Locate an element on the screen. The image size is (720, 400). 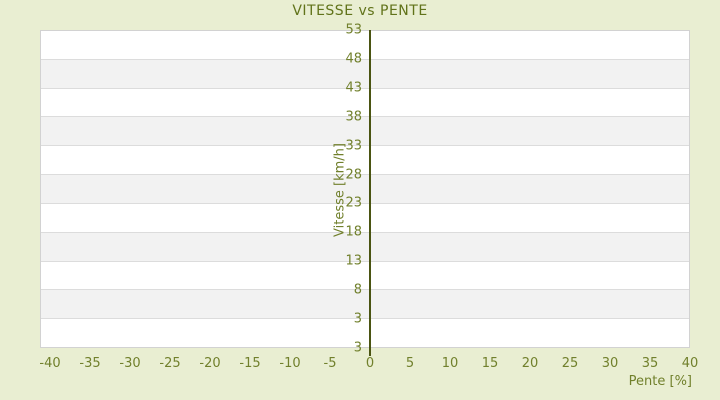
x-tick-label: -25 is located at coordinates (170, 363).